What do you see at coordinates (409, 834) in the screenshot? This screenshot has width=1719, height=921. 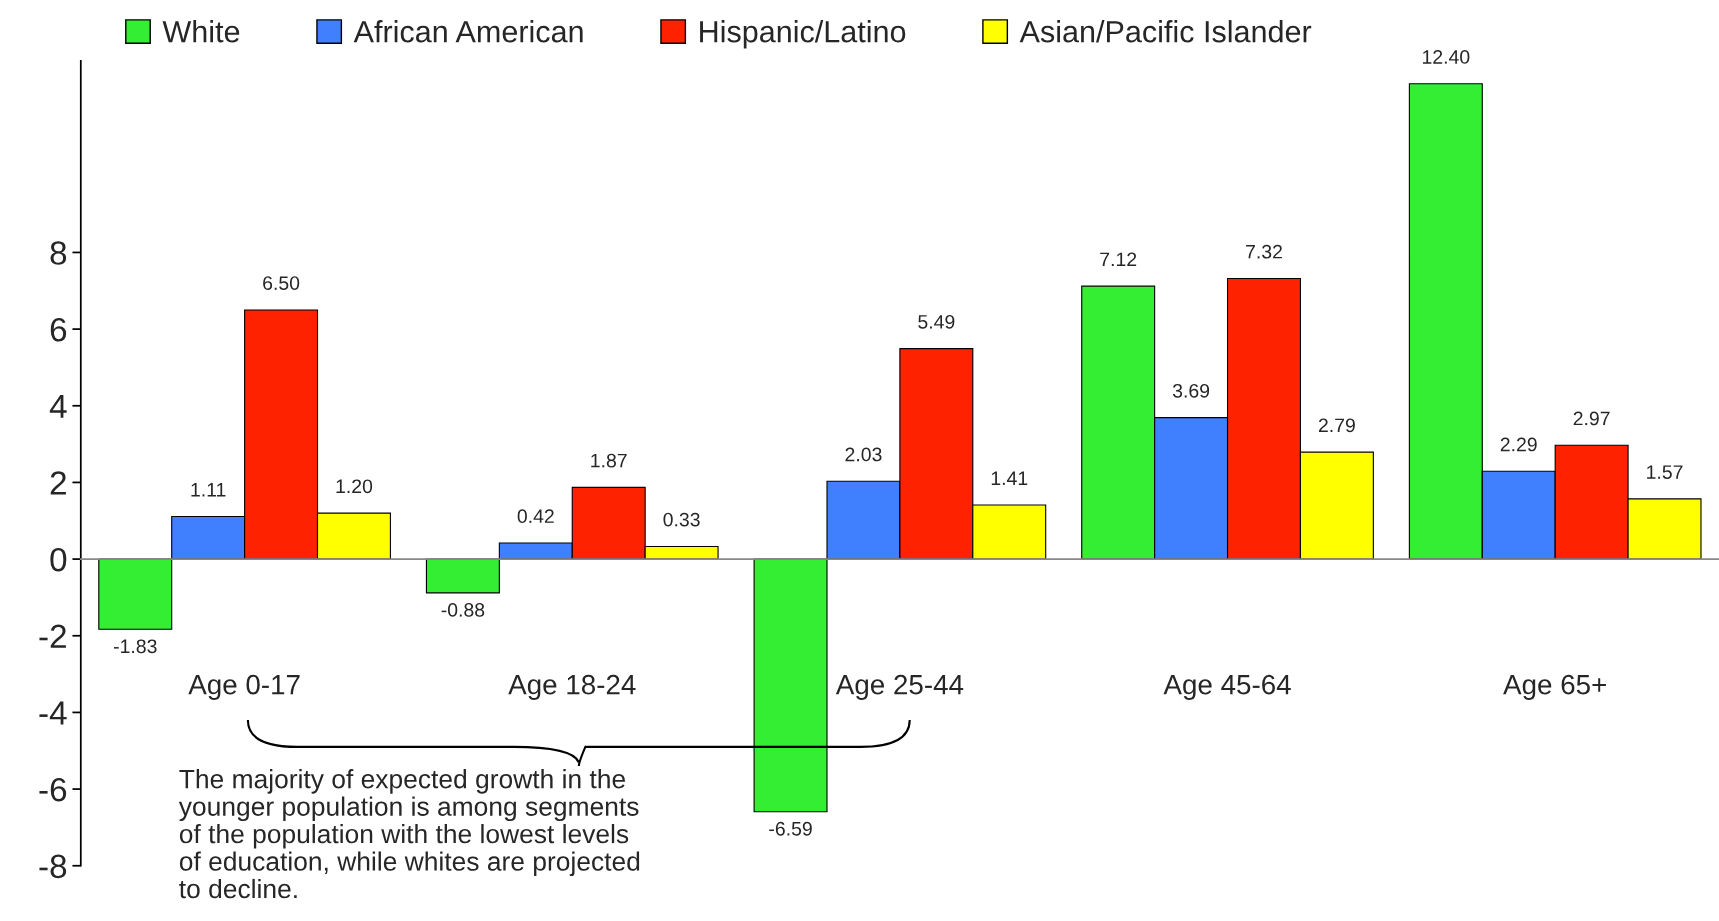 I see `annotation: The majority of expected growth in the younger population is among segments of the population with the lowest levels of education, while whites are projected to decline.` at bounding box center [409, 834].